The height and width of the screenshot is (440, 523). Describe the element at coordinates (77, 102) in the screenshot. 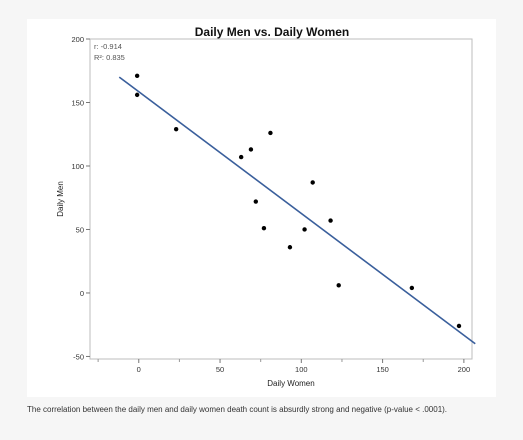

I see `y-tick-label: 150` at that location.